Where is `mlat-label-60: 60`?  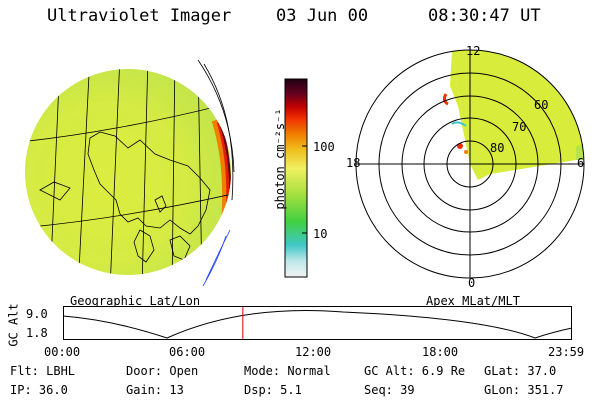 mlat-label-60: 60 is located at coordinates (541, 105).